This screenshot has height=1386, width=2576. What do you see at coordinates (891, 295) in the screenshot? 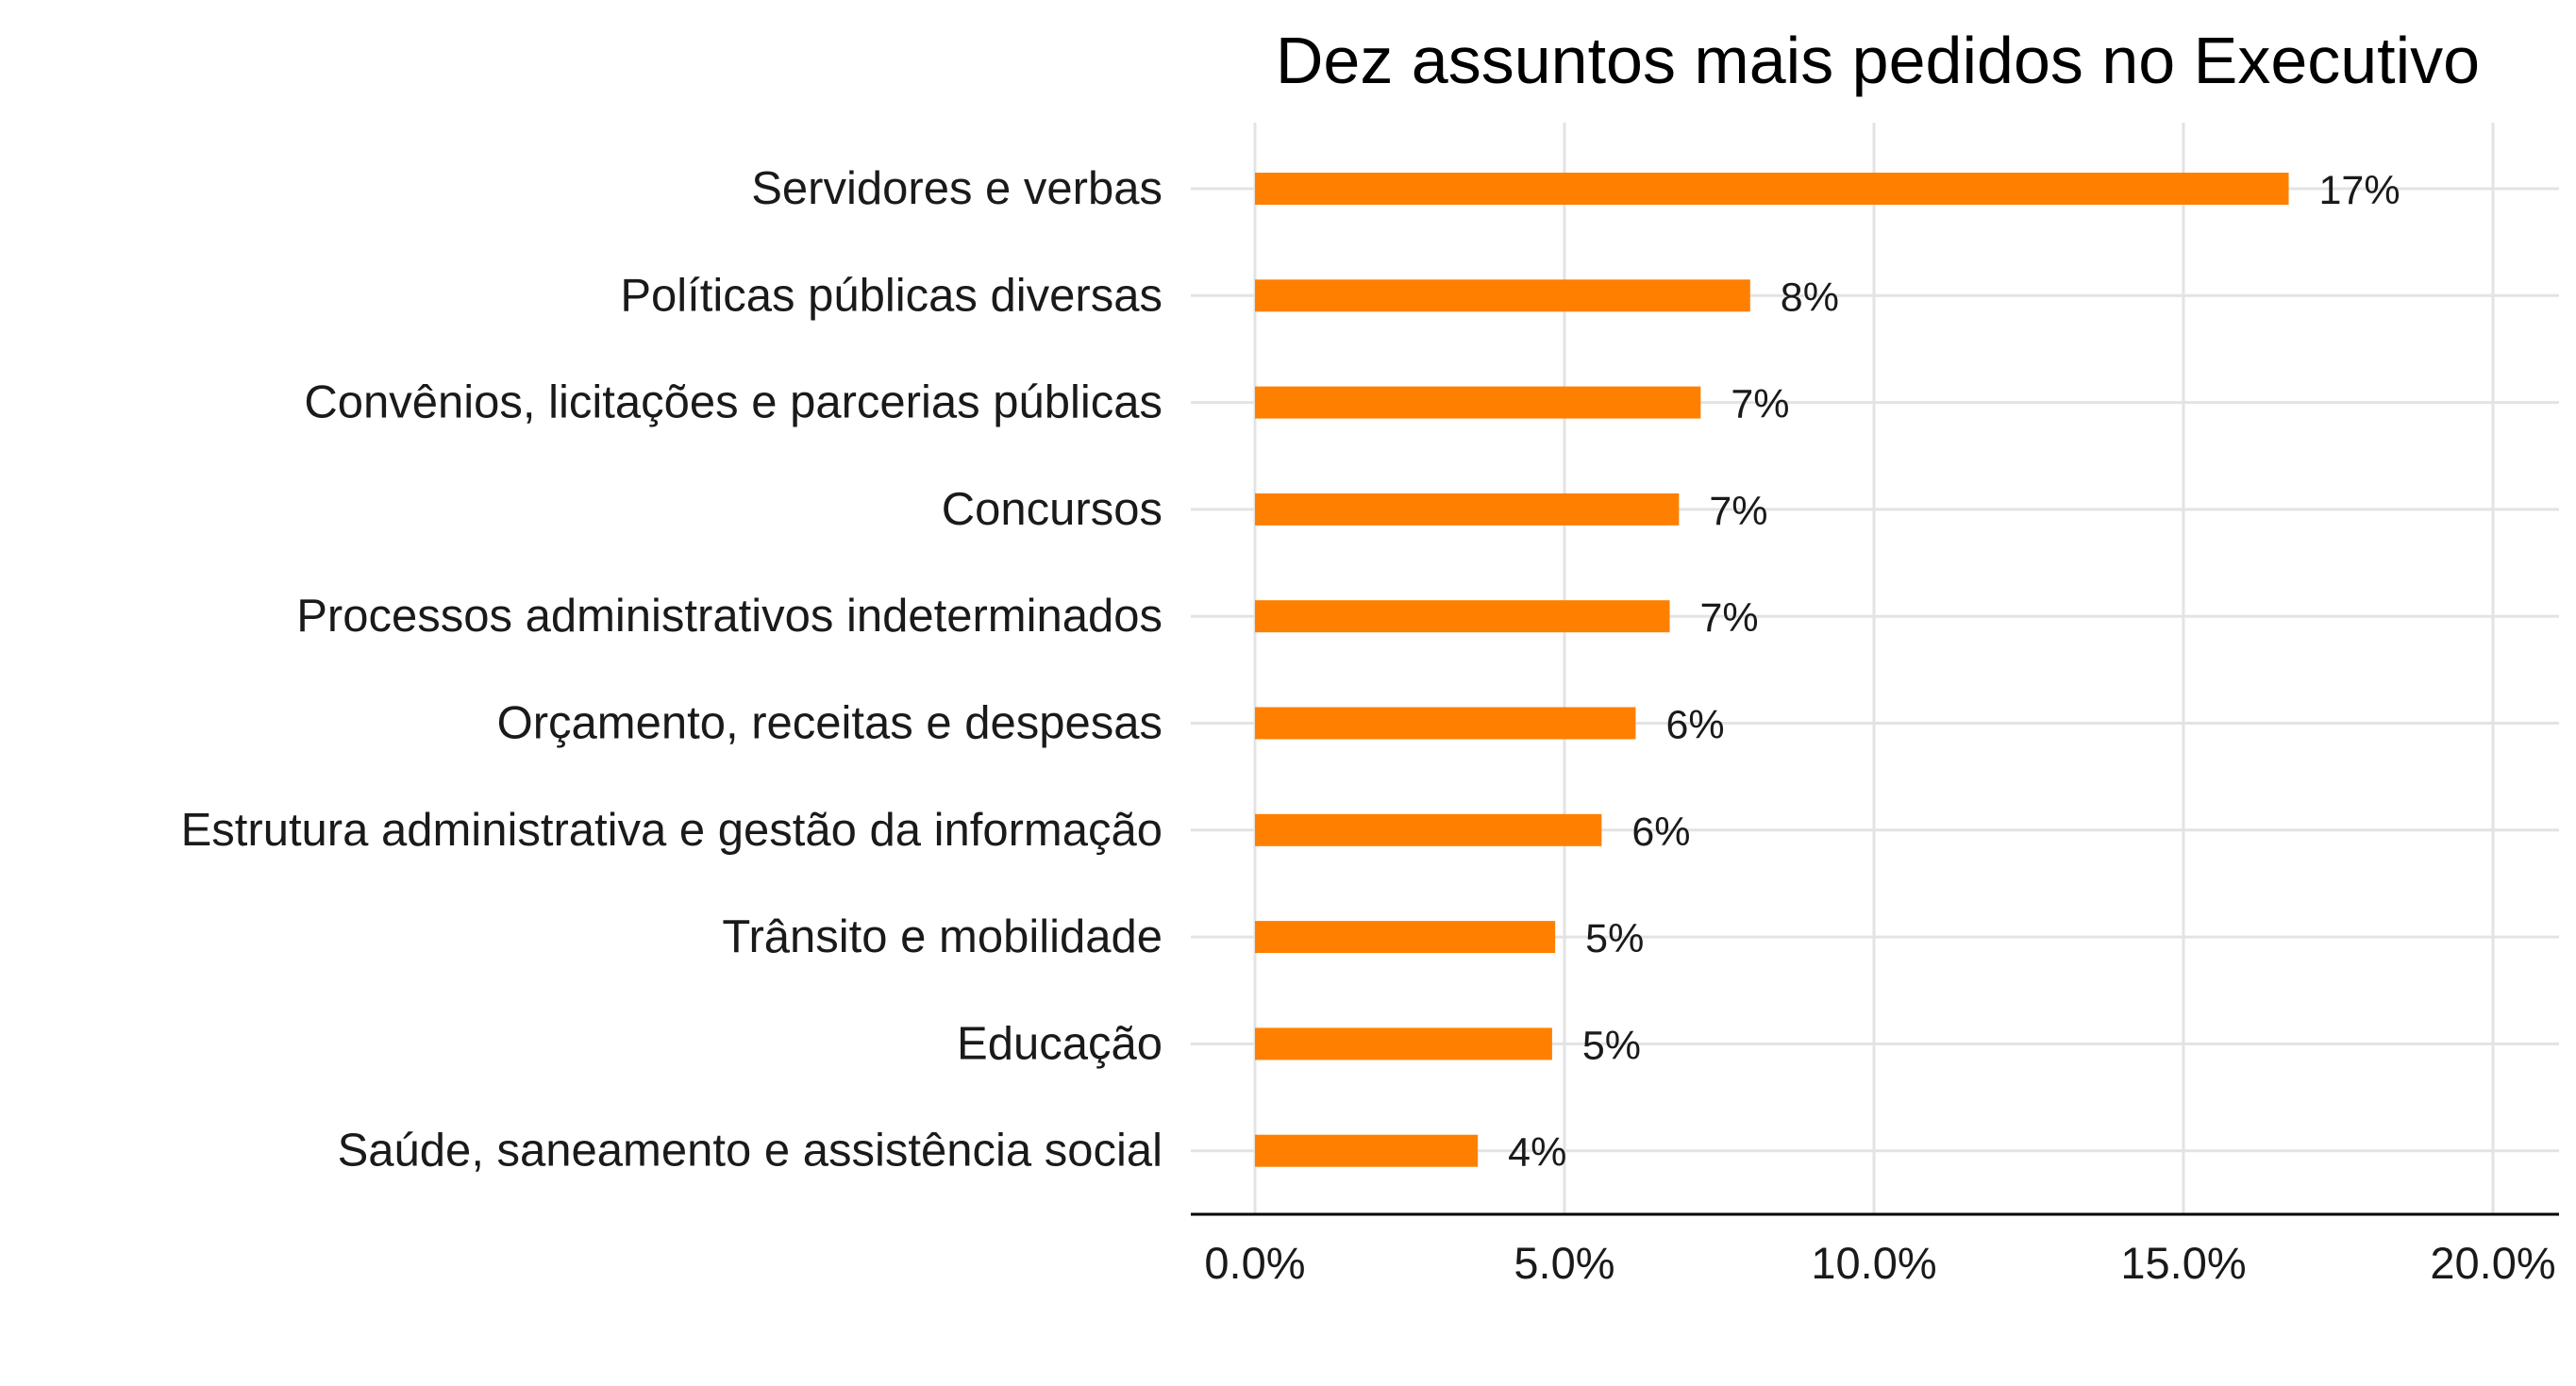
I see `category-label: Políticas públicas diversas` at bounding box center [891, 295].